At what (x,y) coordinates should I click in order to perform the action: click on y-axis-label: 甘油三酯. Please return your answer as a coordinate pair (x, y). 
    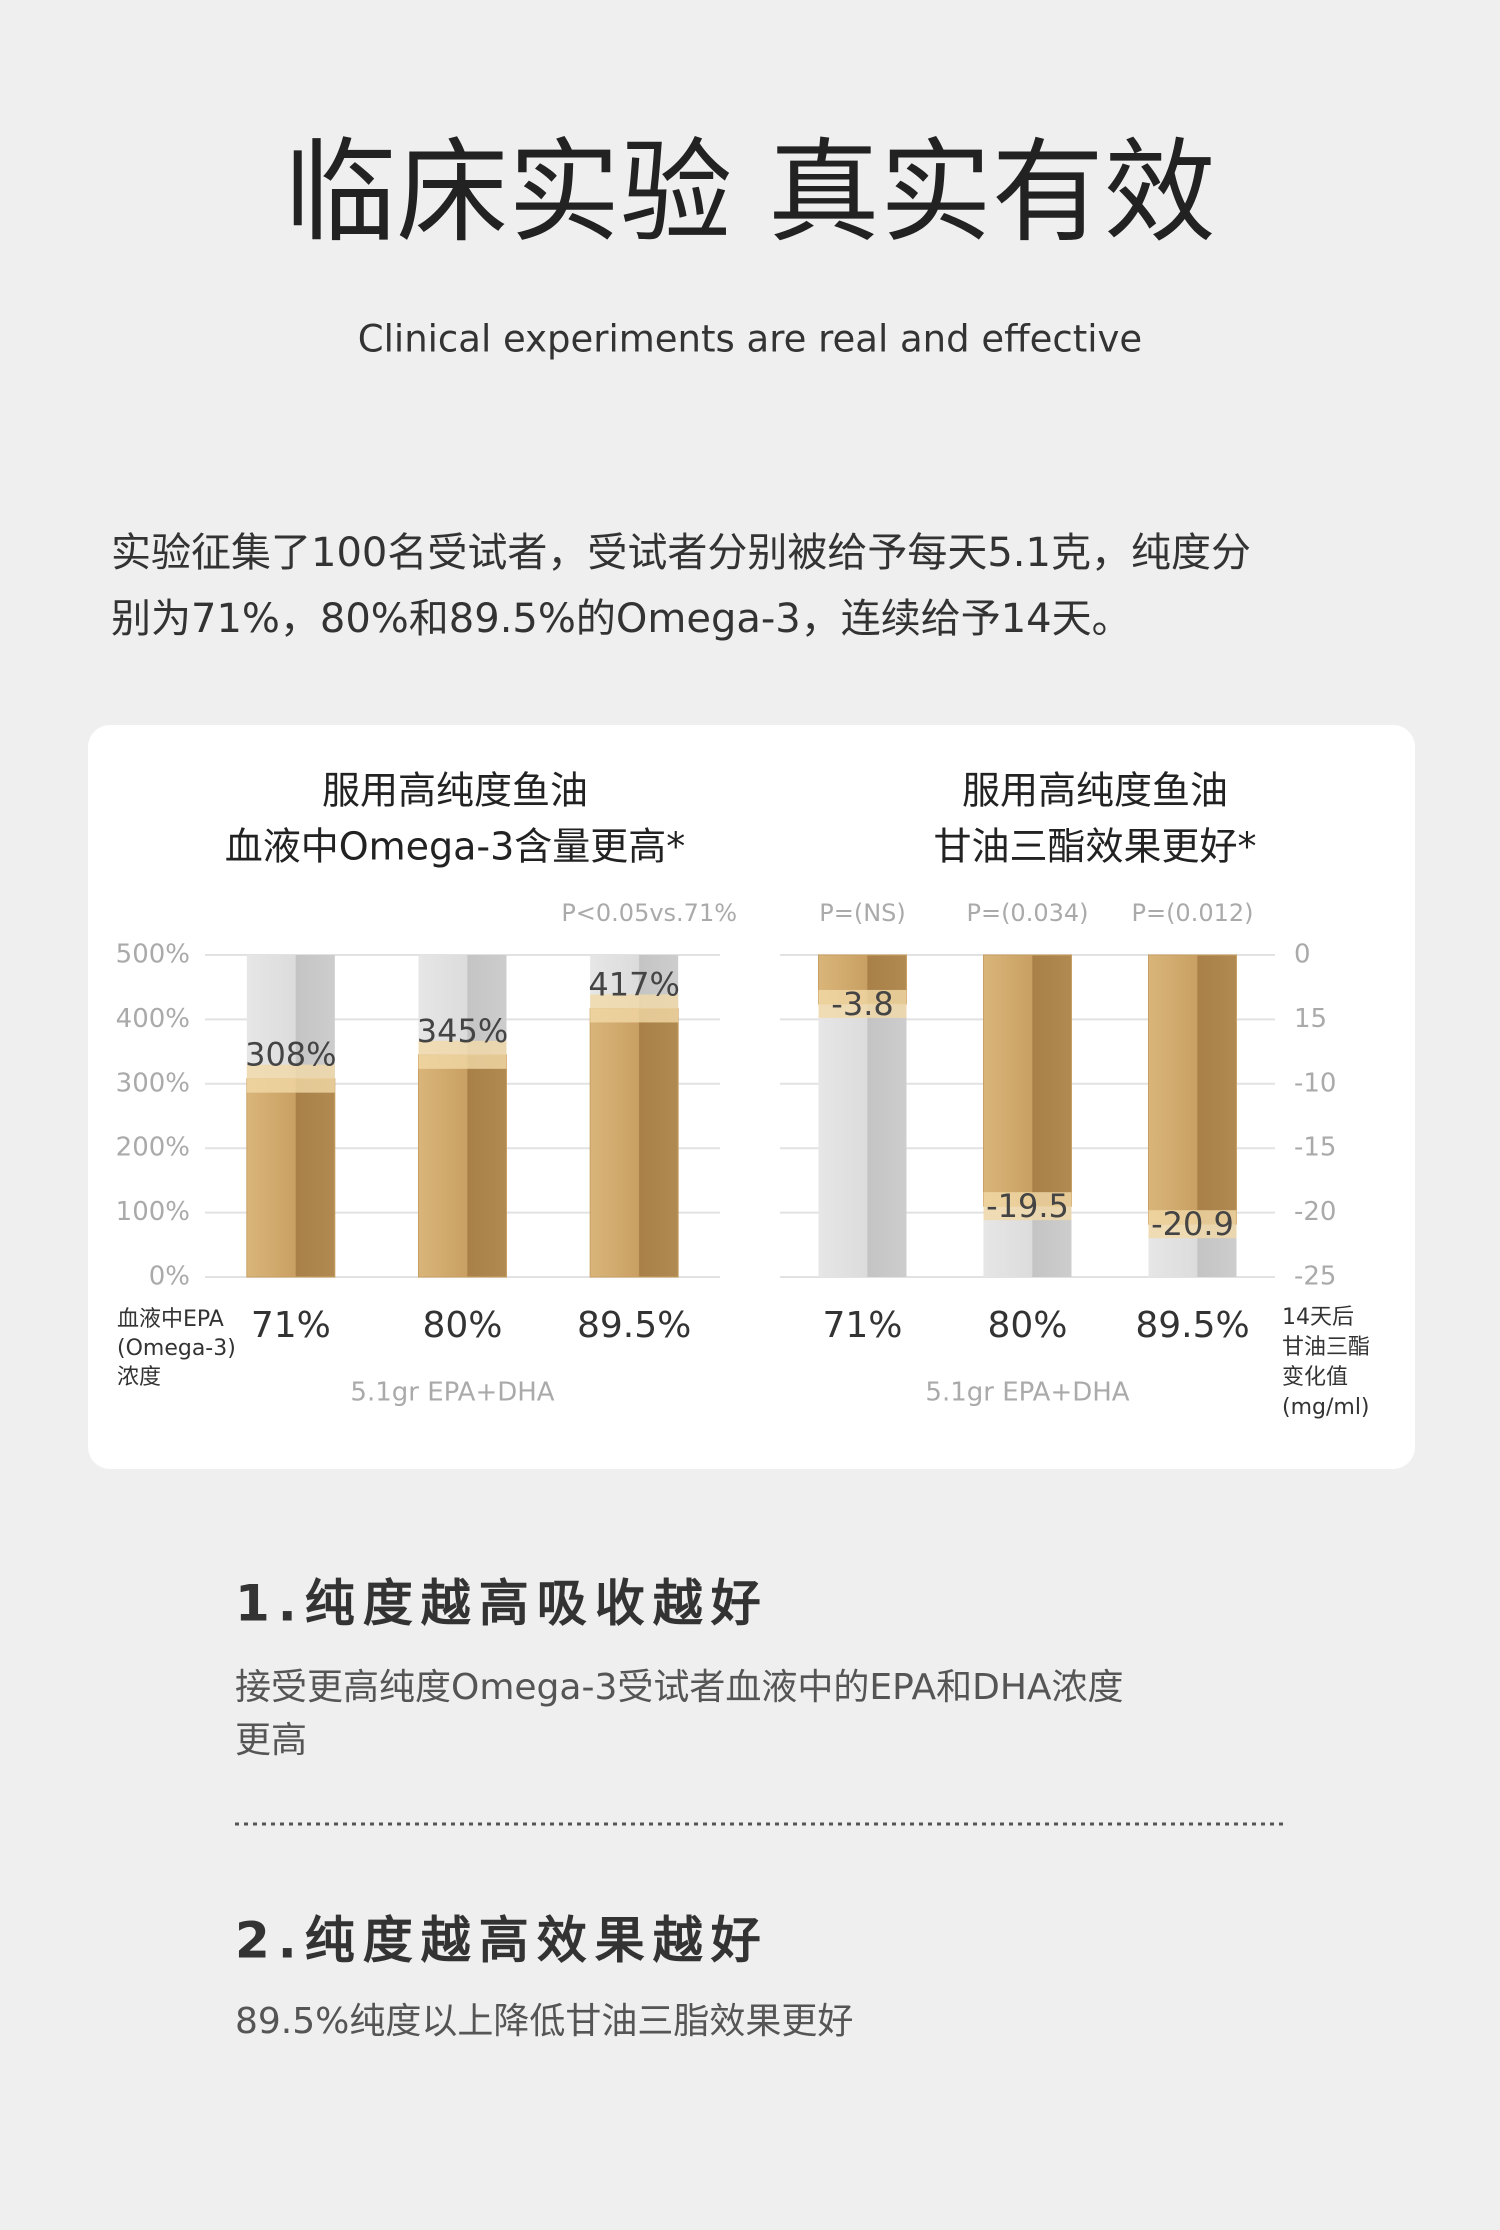
    Looking at the image, I should click on (1326, 1347).